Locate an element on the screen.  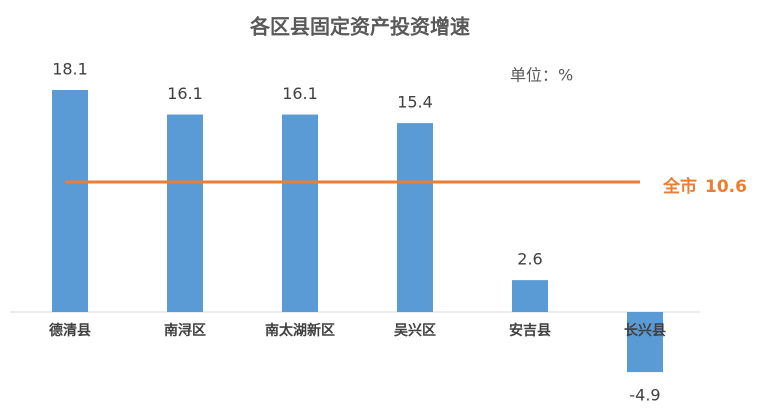
x-tick-label: 长兴县 is located at coordinates (645, 330).